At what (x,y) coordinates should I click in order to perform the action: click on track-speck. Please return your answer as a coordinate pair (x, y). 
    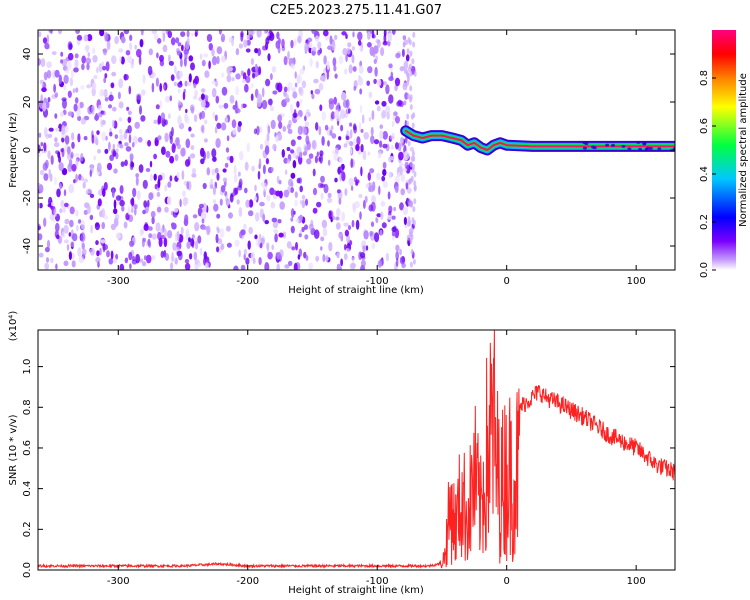
    Looking at the image, I should click on (586, 144).